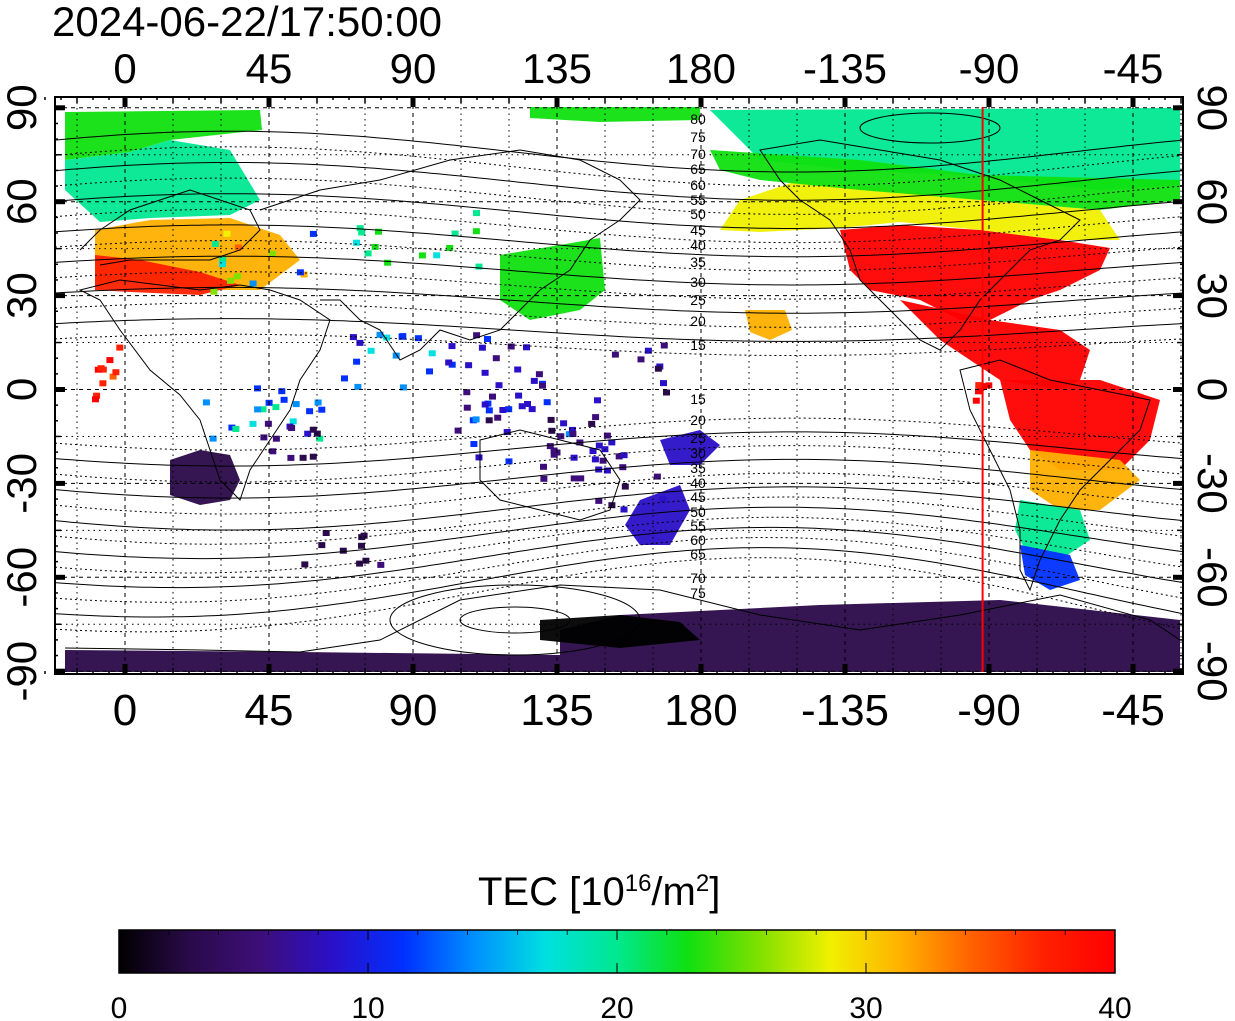 The width and height of the screenshot is (1235, 1021). I want to click on south-contour-label: 30, so click(698, 453).